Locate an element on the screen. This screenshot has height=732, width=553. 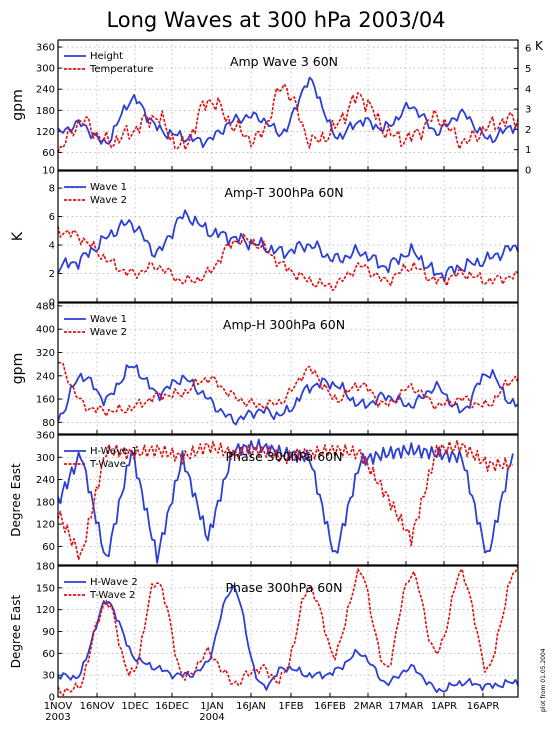
y-tick-label-right: 3 is located at coordinates (528, 110).